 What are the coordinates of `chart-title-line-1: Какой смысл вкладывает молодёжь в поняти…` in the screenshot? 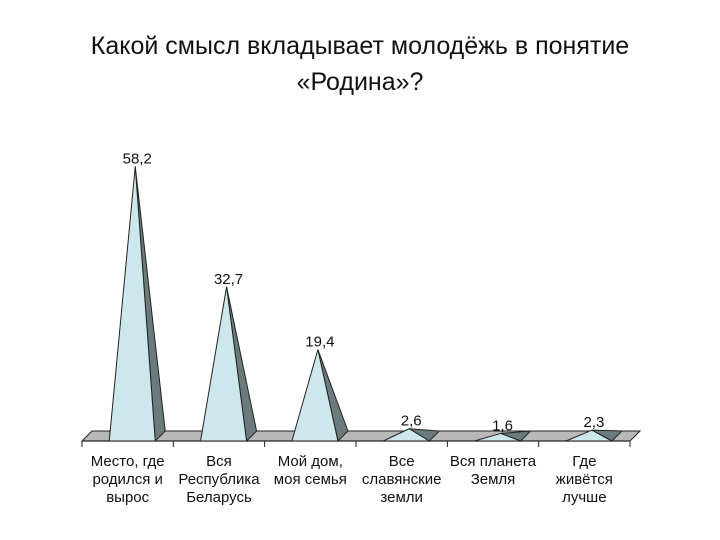 It's located at (360, 46).